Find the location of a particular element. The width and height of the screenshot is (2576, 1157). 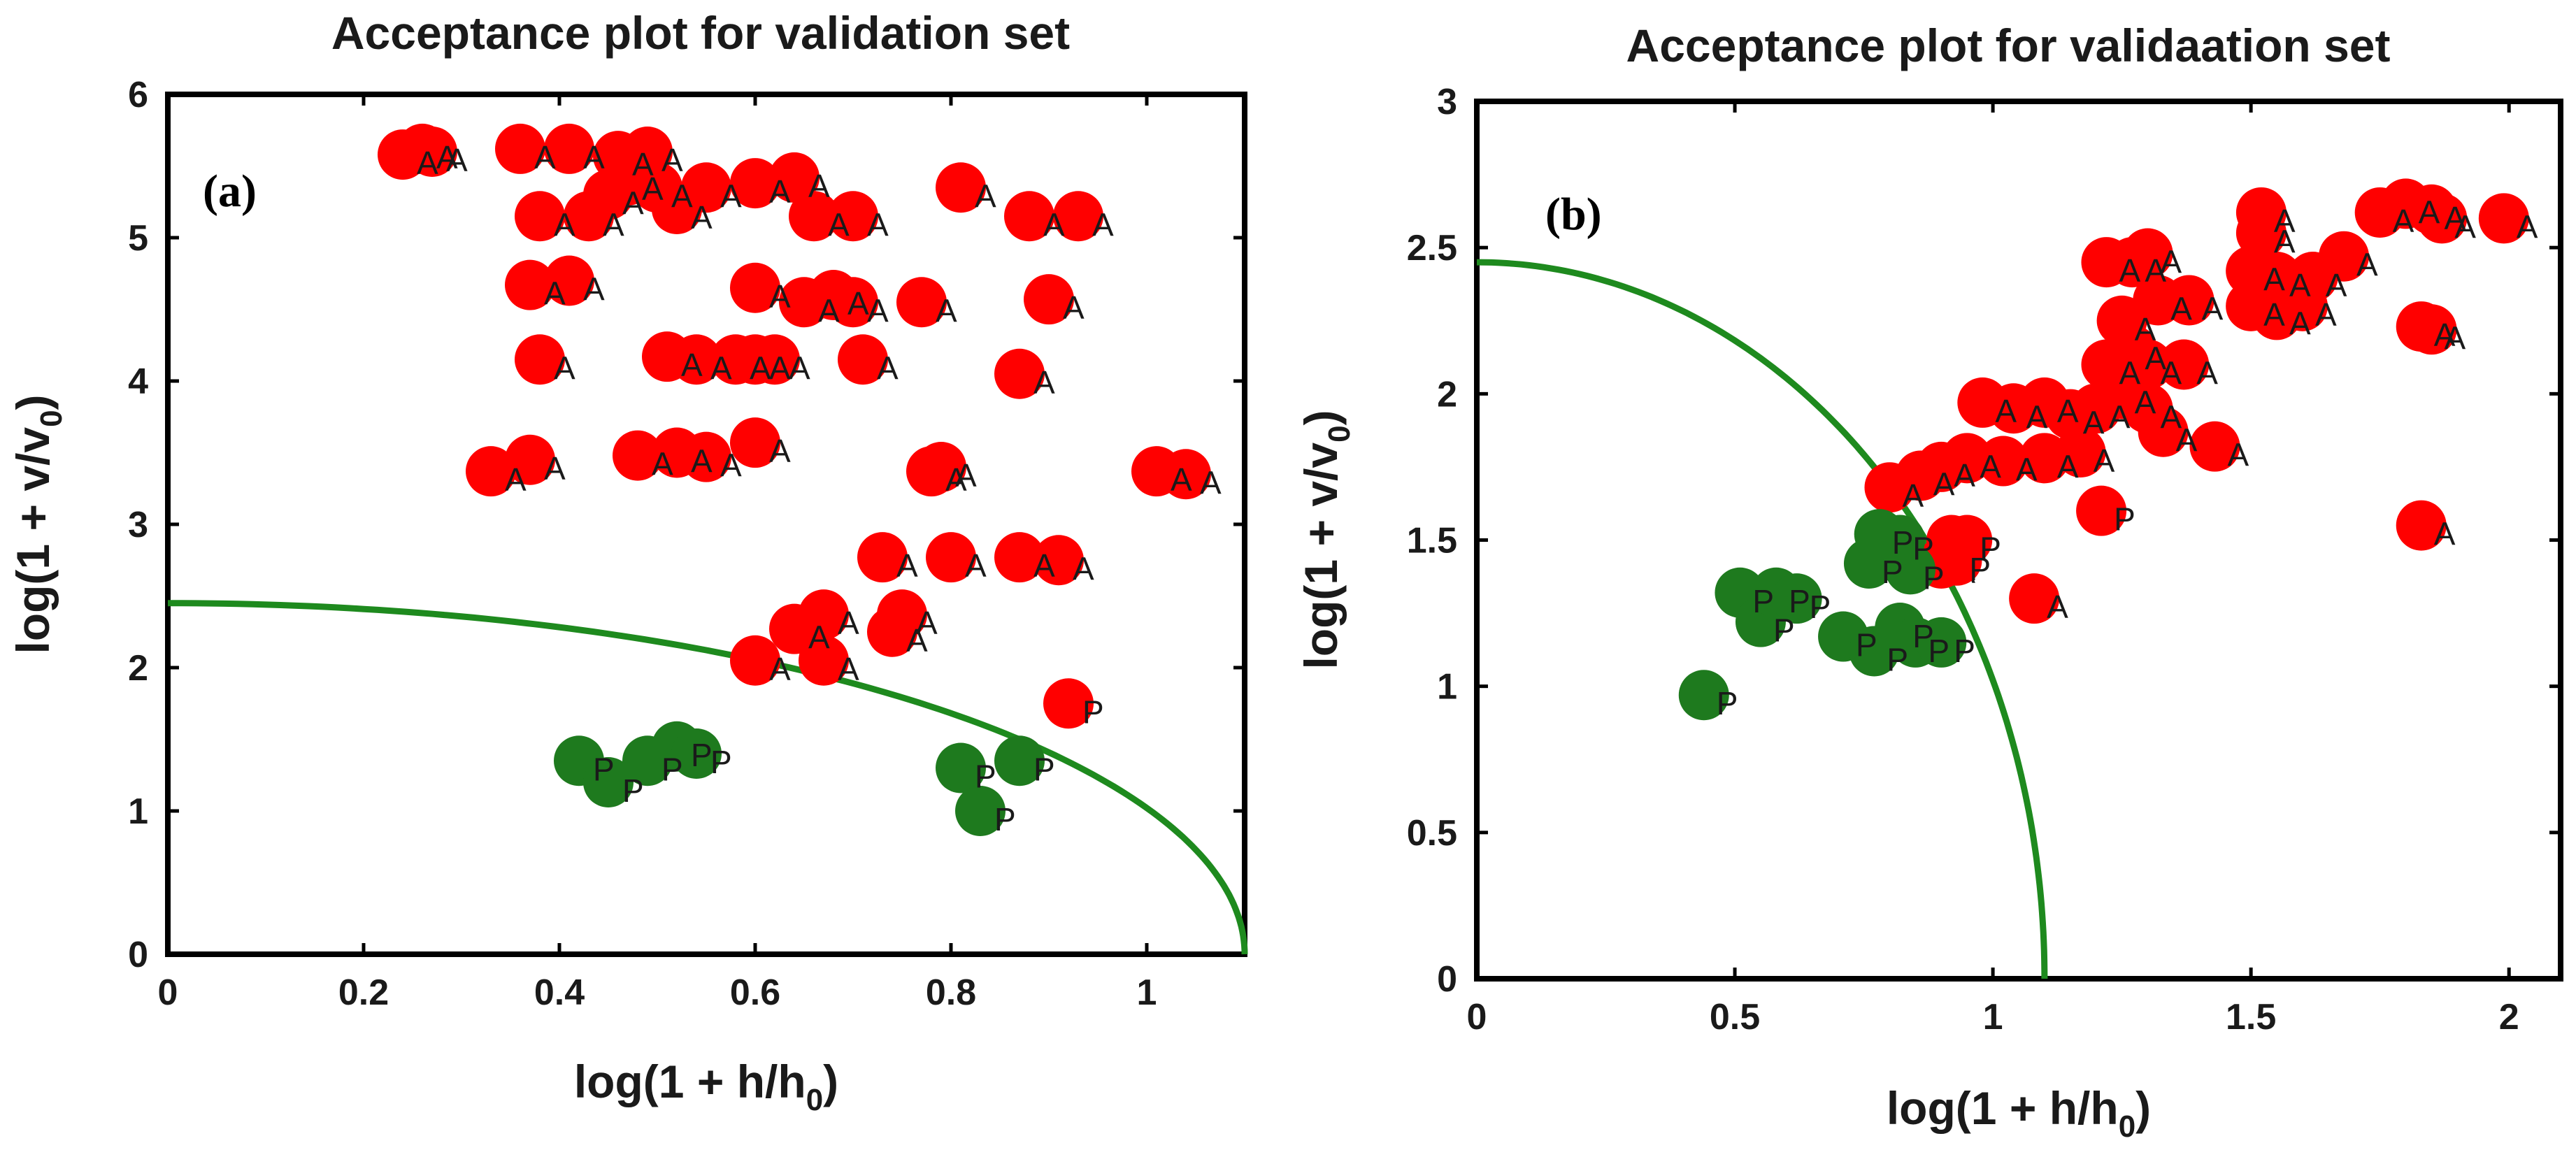

chart-a-xlabel-end: ) is located at coordinates (830, 1081).